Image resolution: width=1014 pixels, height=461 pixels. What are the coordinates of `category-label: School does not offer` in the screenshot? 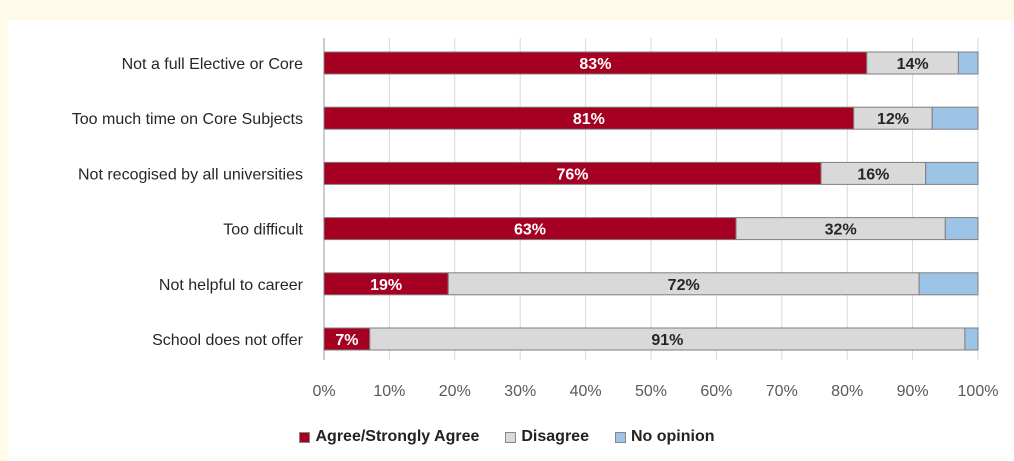 It's located at (228, 340).